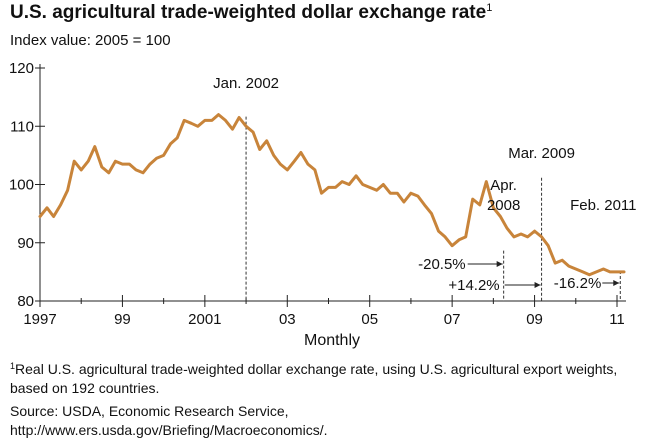 The height and width of the screenshot is (445, 651). Describe the element at coordinates (25, 243) in the screenshot. I see `y-tick-label-90: 90` at that location.